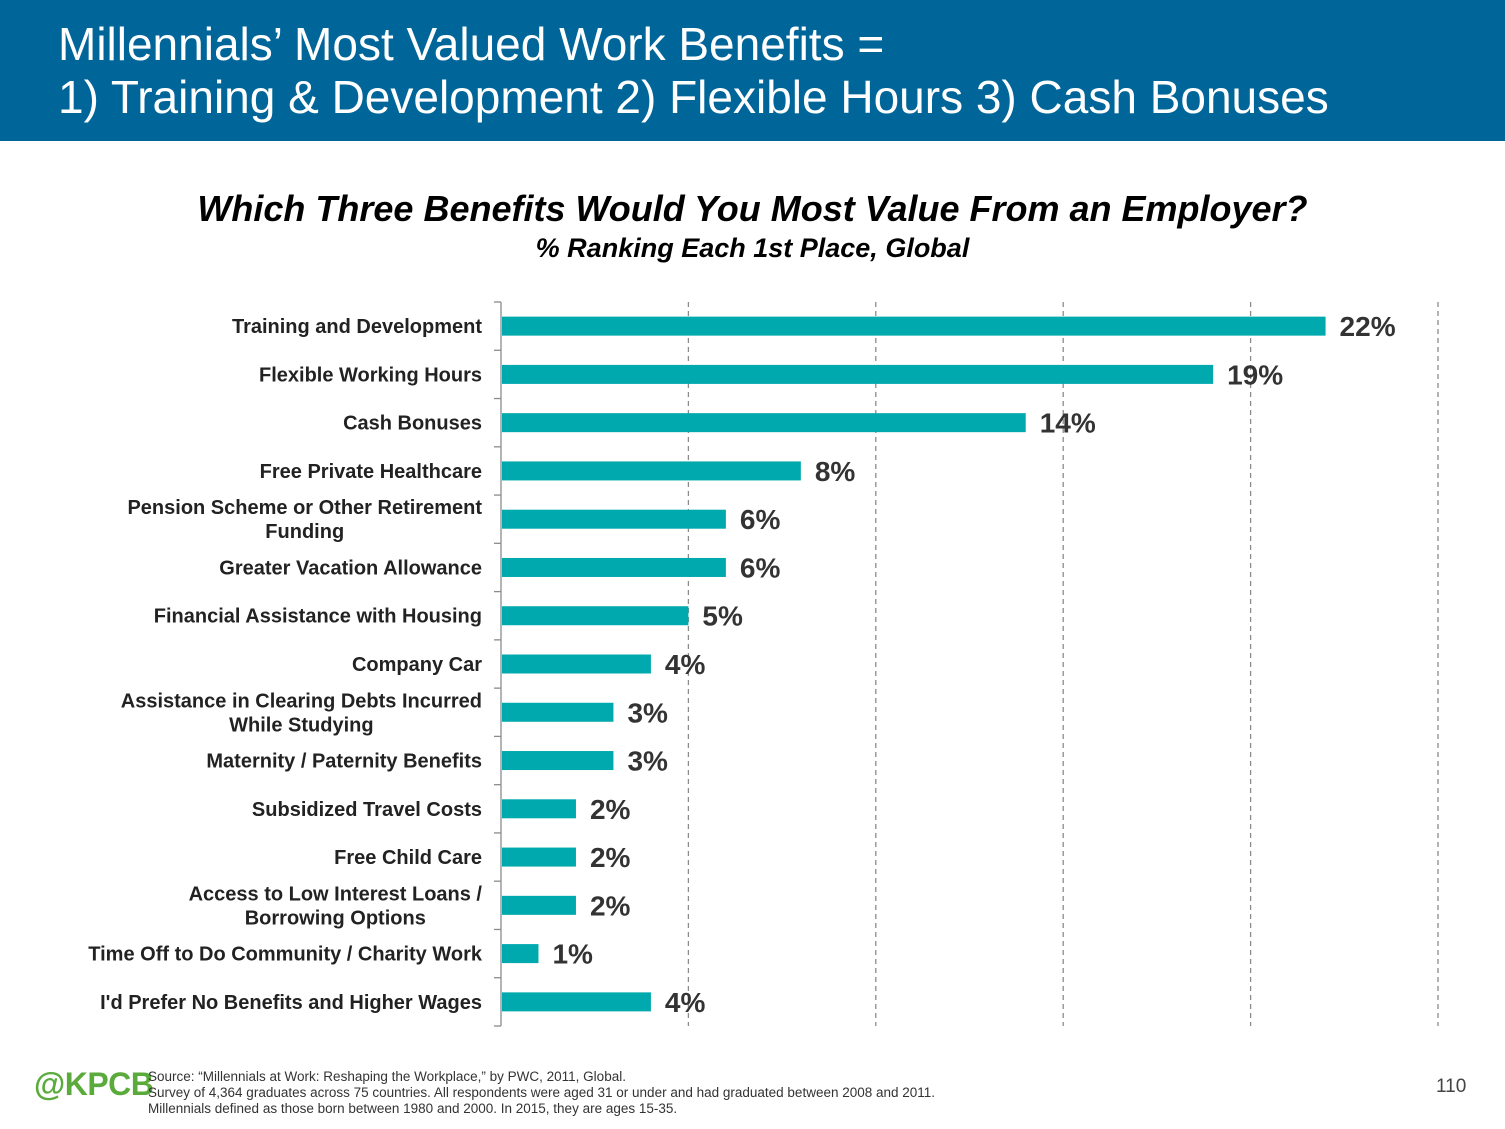 The width and height of the screenshot is (1505, 1129). What do you see at coordinates (408, 858) in the screenshot?
I see `category-label-11: Free Child Care` at bounding box center [408, 858].